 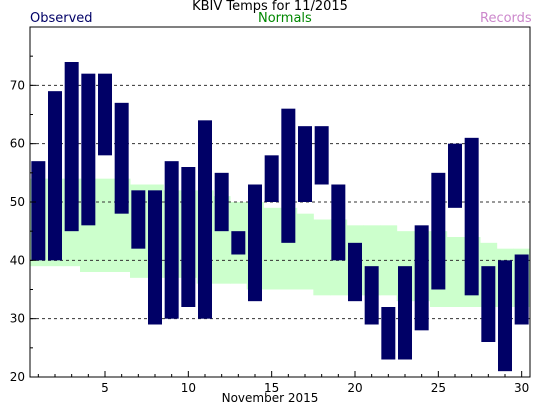 What do you see at coordinates (17, 377) in the screenshot?
I see `y-tick-label: 20` at bounding box center [17, 377].